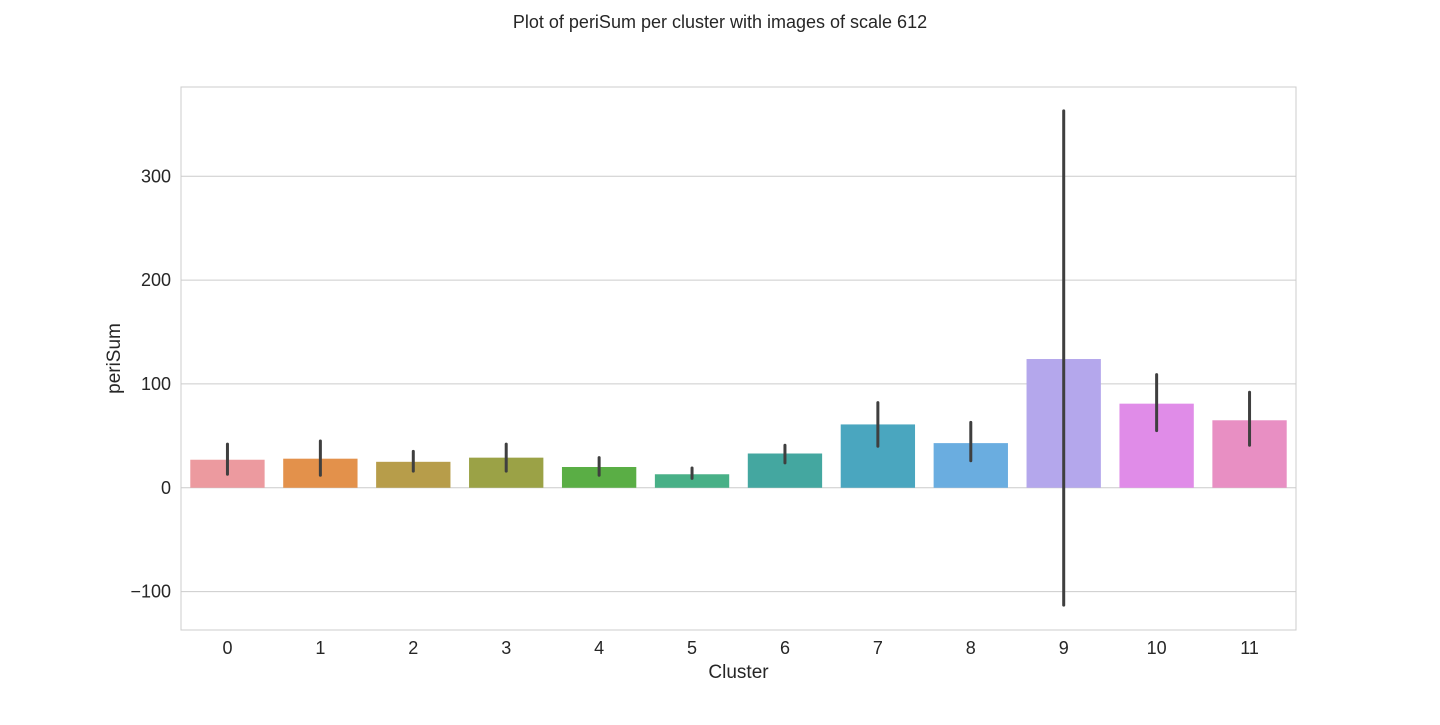 This screenshot has width=1440, height=725. What do you see at coordinates (692, 648) in the screenshot?
I see `x-tick-label: 5` at bounding box center [692, 648].